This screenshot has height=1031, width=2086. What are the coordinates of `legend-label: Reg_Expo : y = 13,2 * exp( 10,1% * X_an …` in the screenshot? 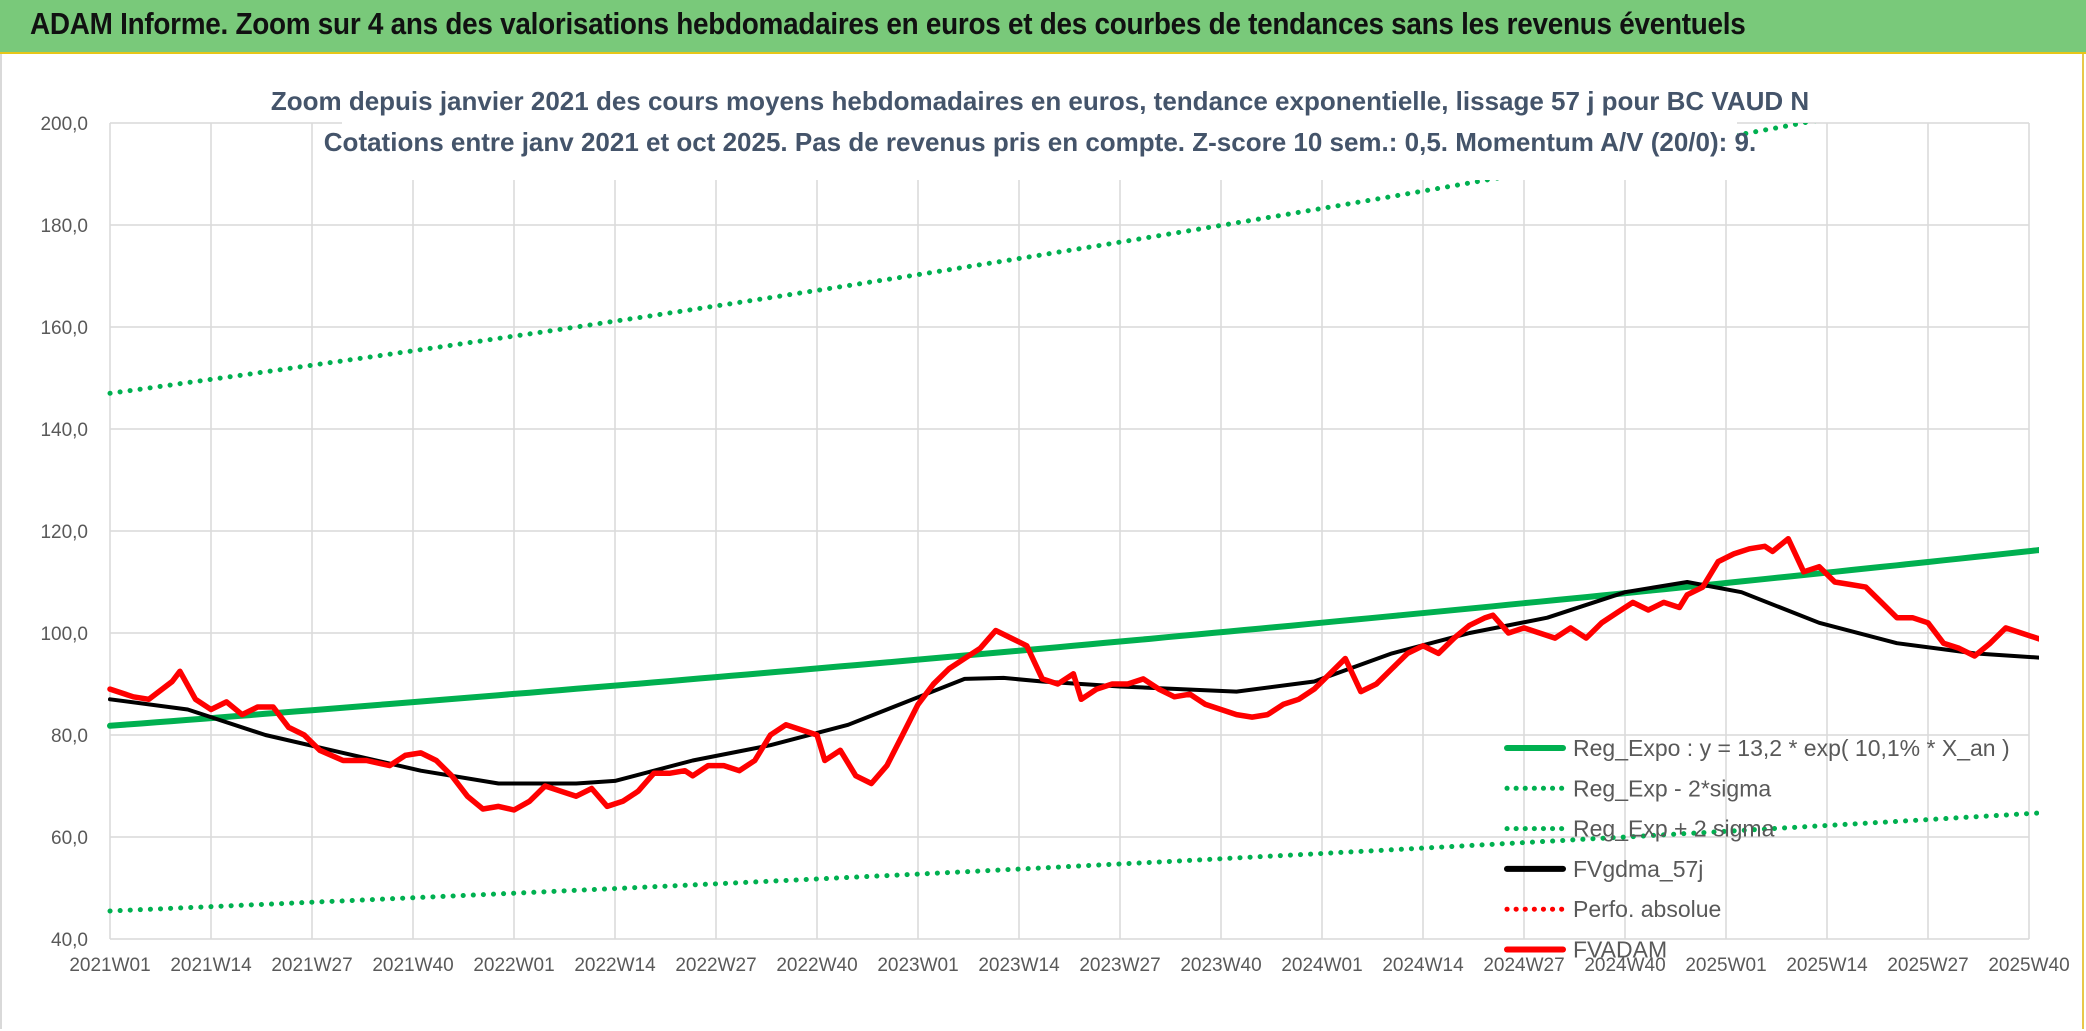 It's located at (1791, 748).